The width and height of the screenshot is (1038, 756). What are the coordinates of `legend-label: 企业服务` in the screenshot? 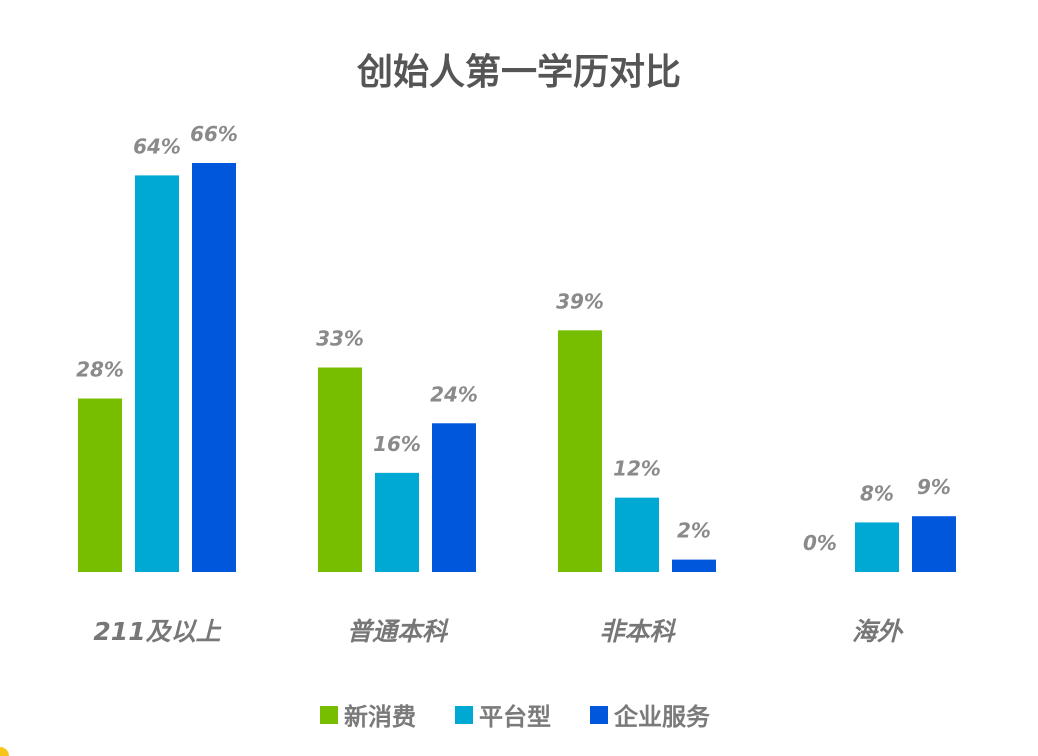 It's located at (662, 717).